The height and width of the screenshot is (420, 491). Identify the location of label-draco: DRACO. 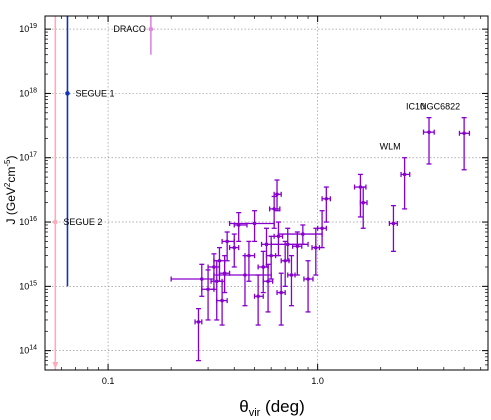
(129, 29).